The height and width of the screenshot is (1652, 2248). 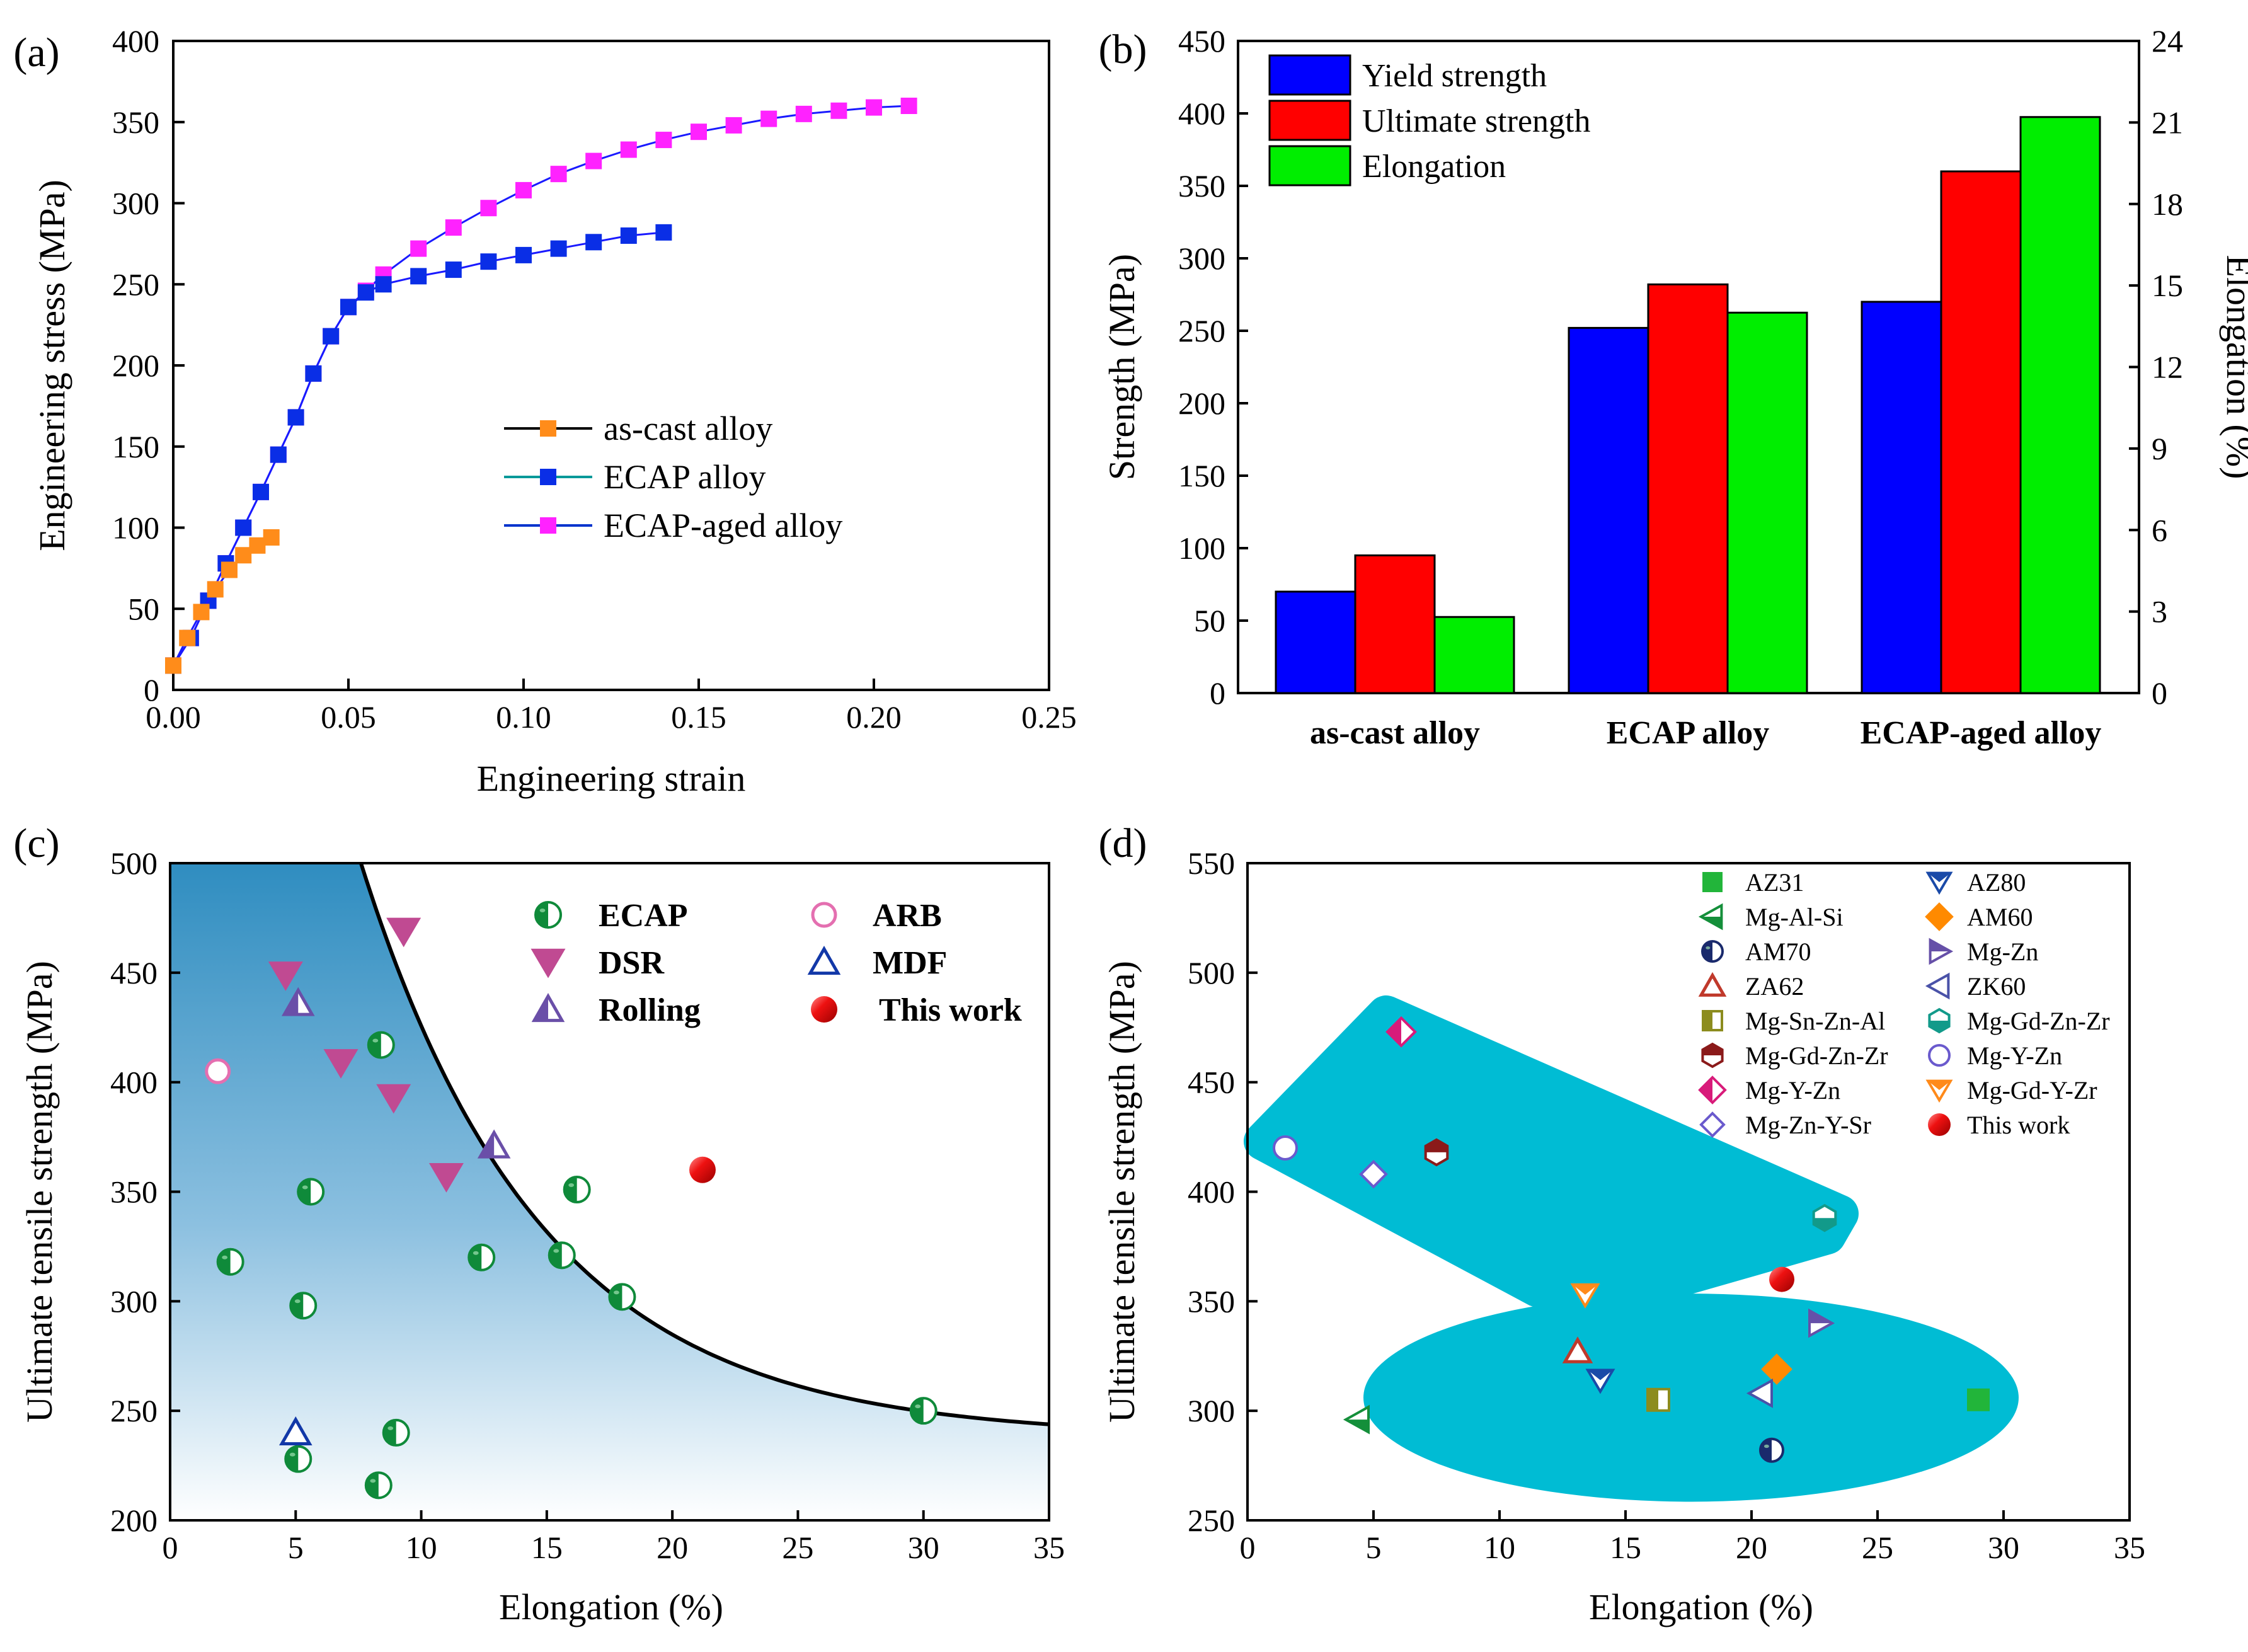 What do you see at coordinates (134, 1301) in the screenshot?
I see `panel-c-ytick-label: 300` at bounding box center [134, 1301].